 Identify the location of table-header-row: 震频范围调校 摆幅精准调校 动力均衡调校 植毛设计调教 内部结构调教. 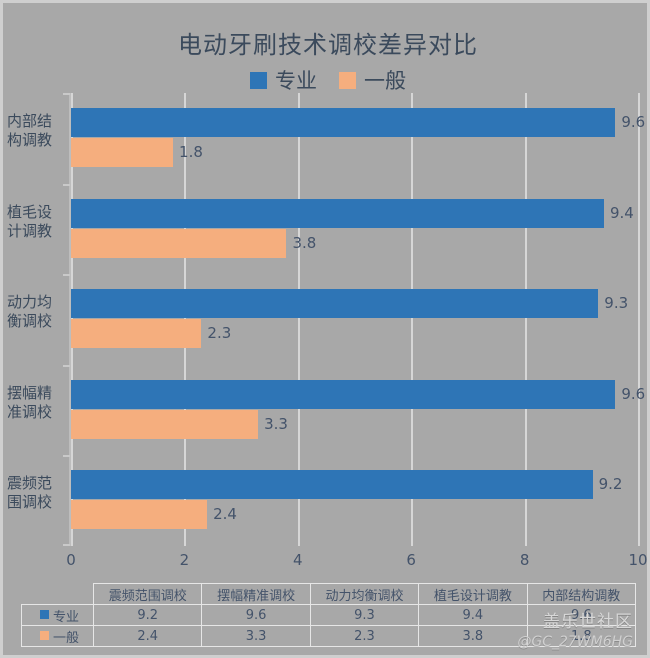
(329, 594).